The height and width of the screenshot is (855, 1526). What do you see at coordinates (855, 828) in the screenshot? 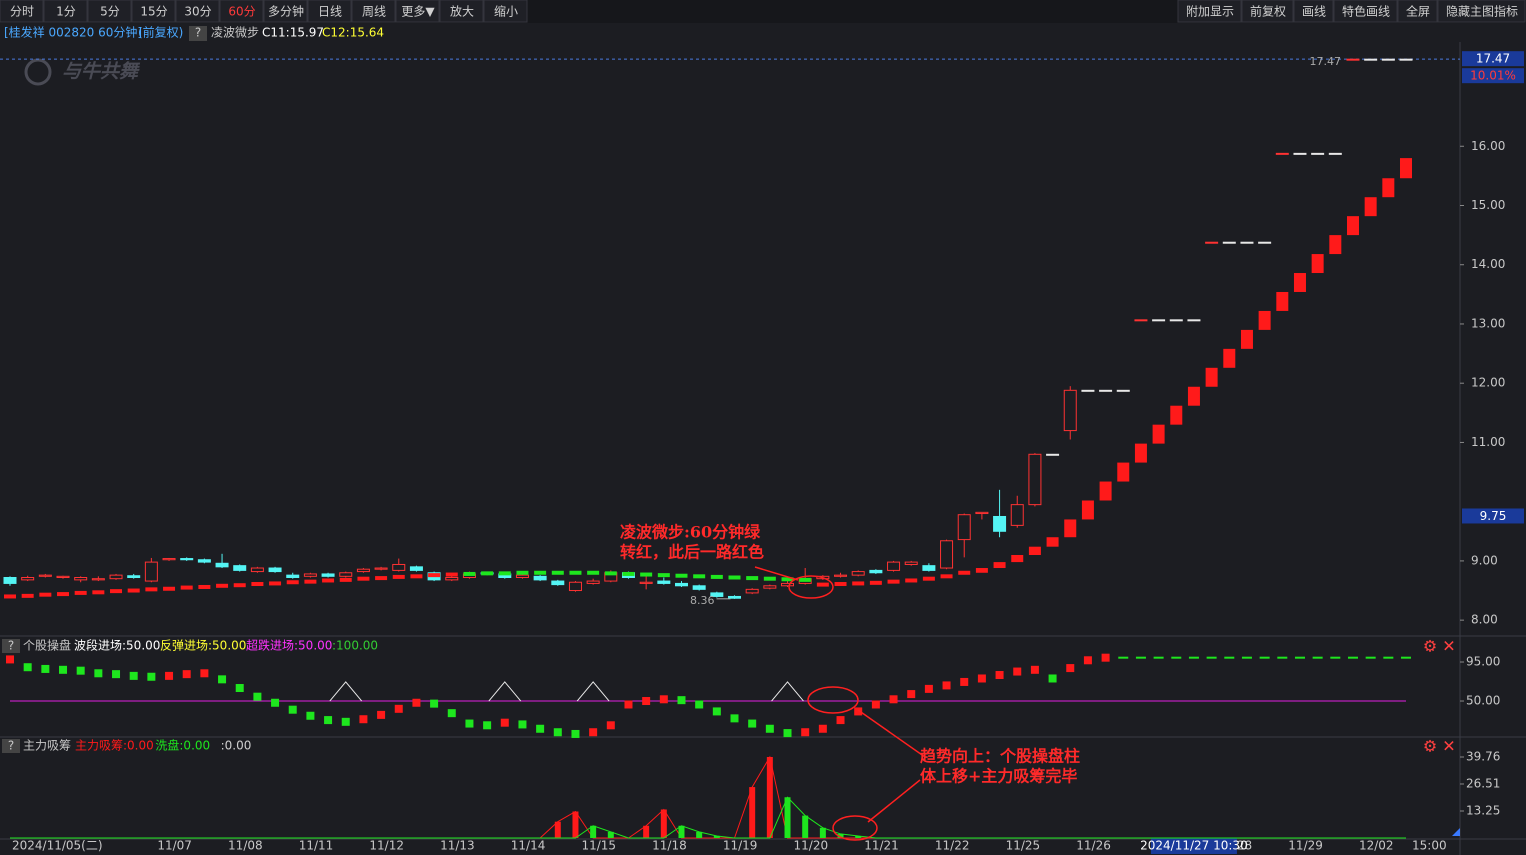
I see `callout-ellipse` at bounding box center [855, 828].